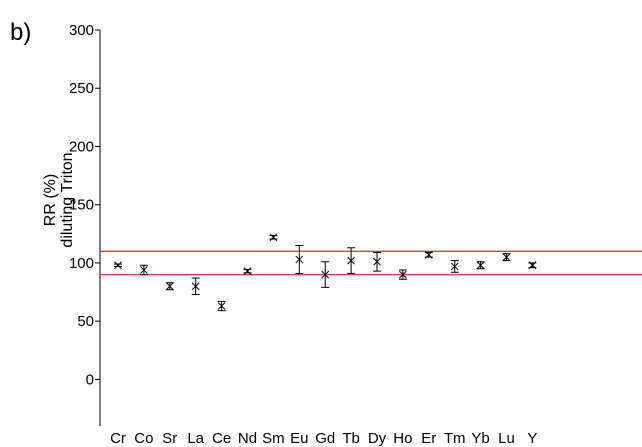 Image resolution: width=642 pixels, height=447 pixels. What do you see at coordinates (506, 438) in the screenshot?
I see `x-tick-label: Lu` at bounding box center [506, 438].